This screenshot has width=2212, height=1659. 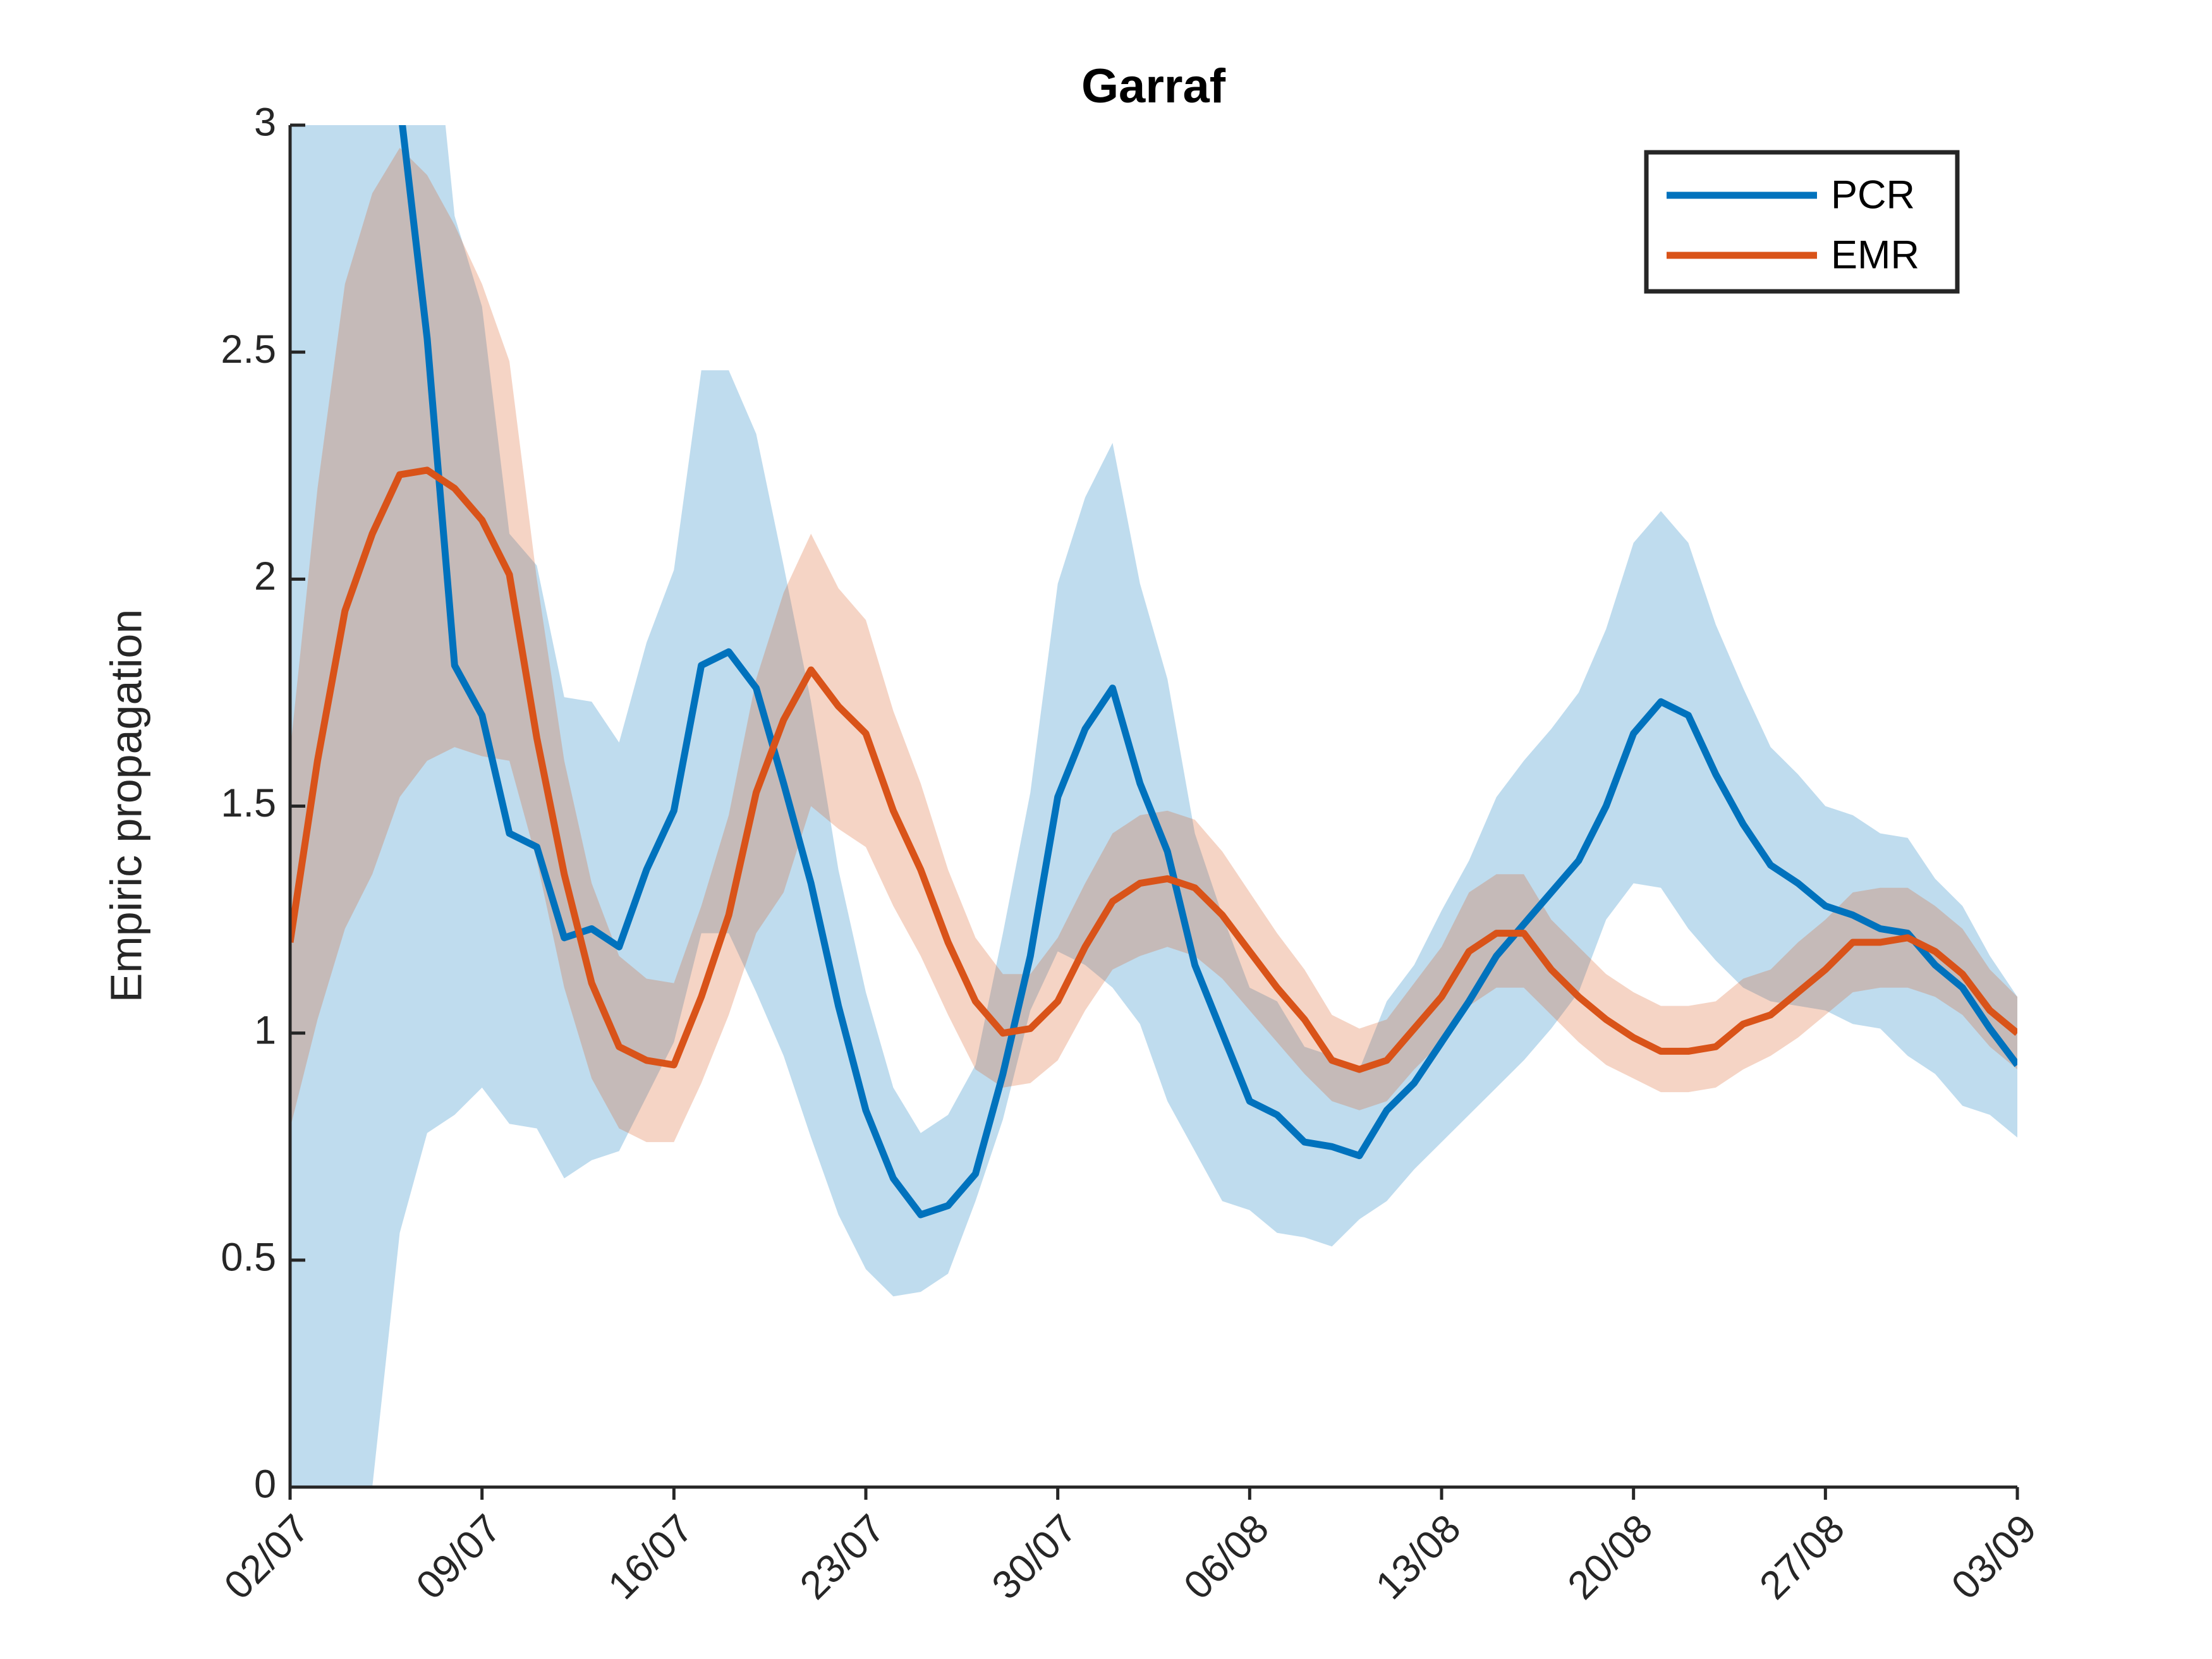 I want to click on y-axis-label: Empiric propagation, so click(x=125, y=806).